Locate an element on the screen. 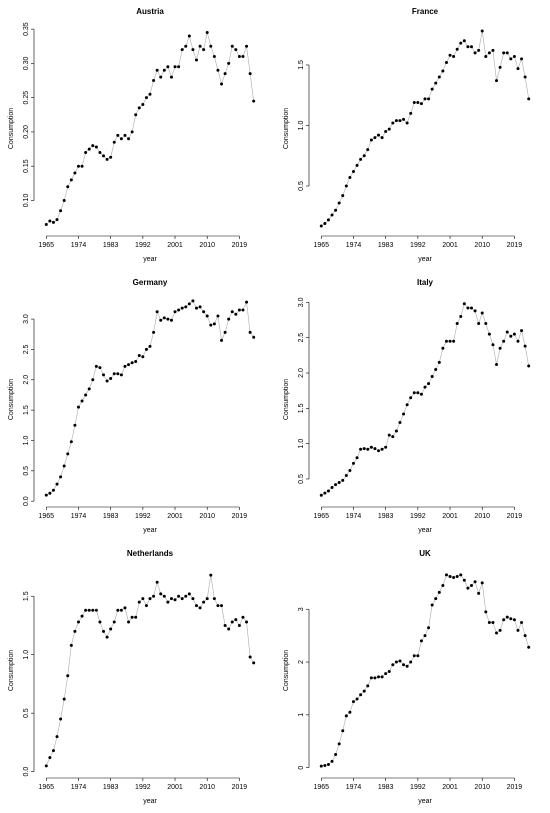  y-tick-label: 1.0 is located at coordinates (301, 126).